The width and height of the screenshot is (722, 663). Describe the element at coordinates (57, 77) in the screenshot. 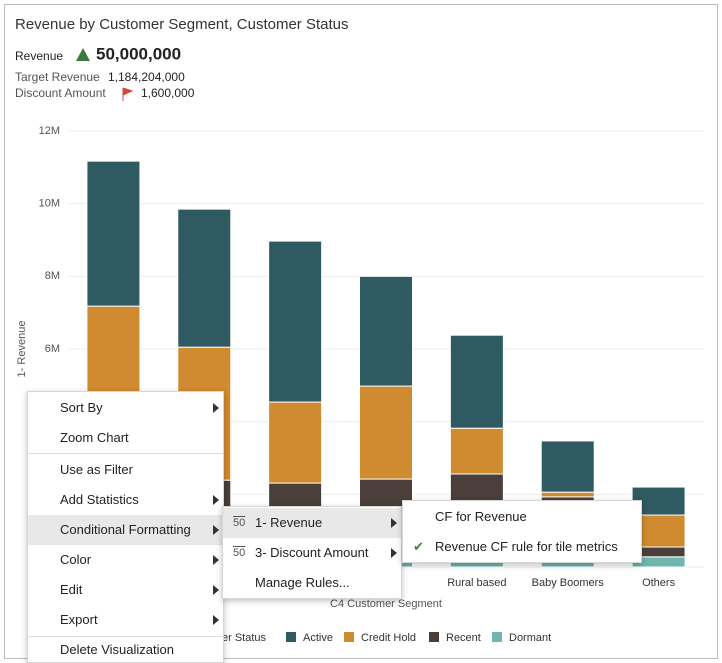

I see `metric-label: Target Revenue` at that location.